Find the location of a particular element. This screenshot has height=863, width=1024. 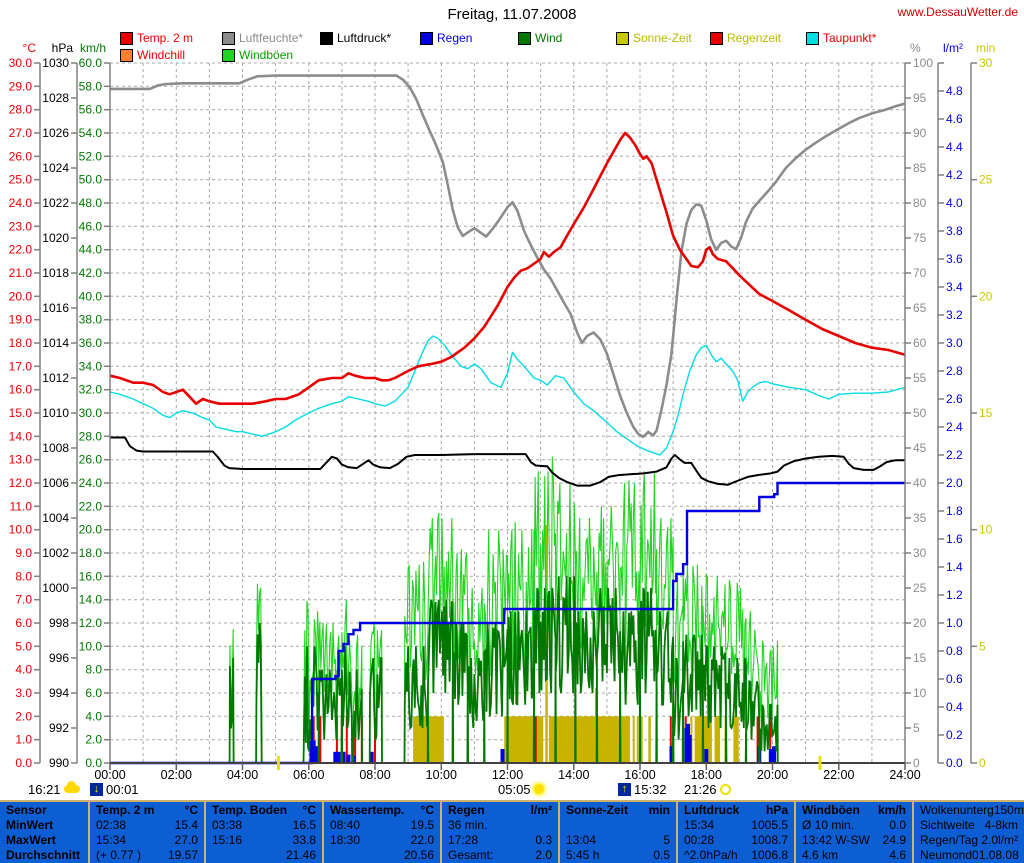

svg-text: 1026 is located at coordinates (55, 133).